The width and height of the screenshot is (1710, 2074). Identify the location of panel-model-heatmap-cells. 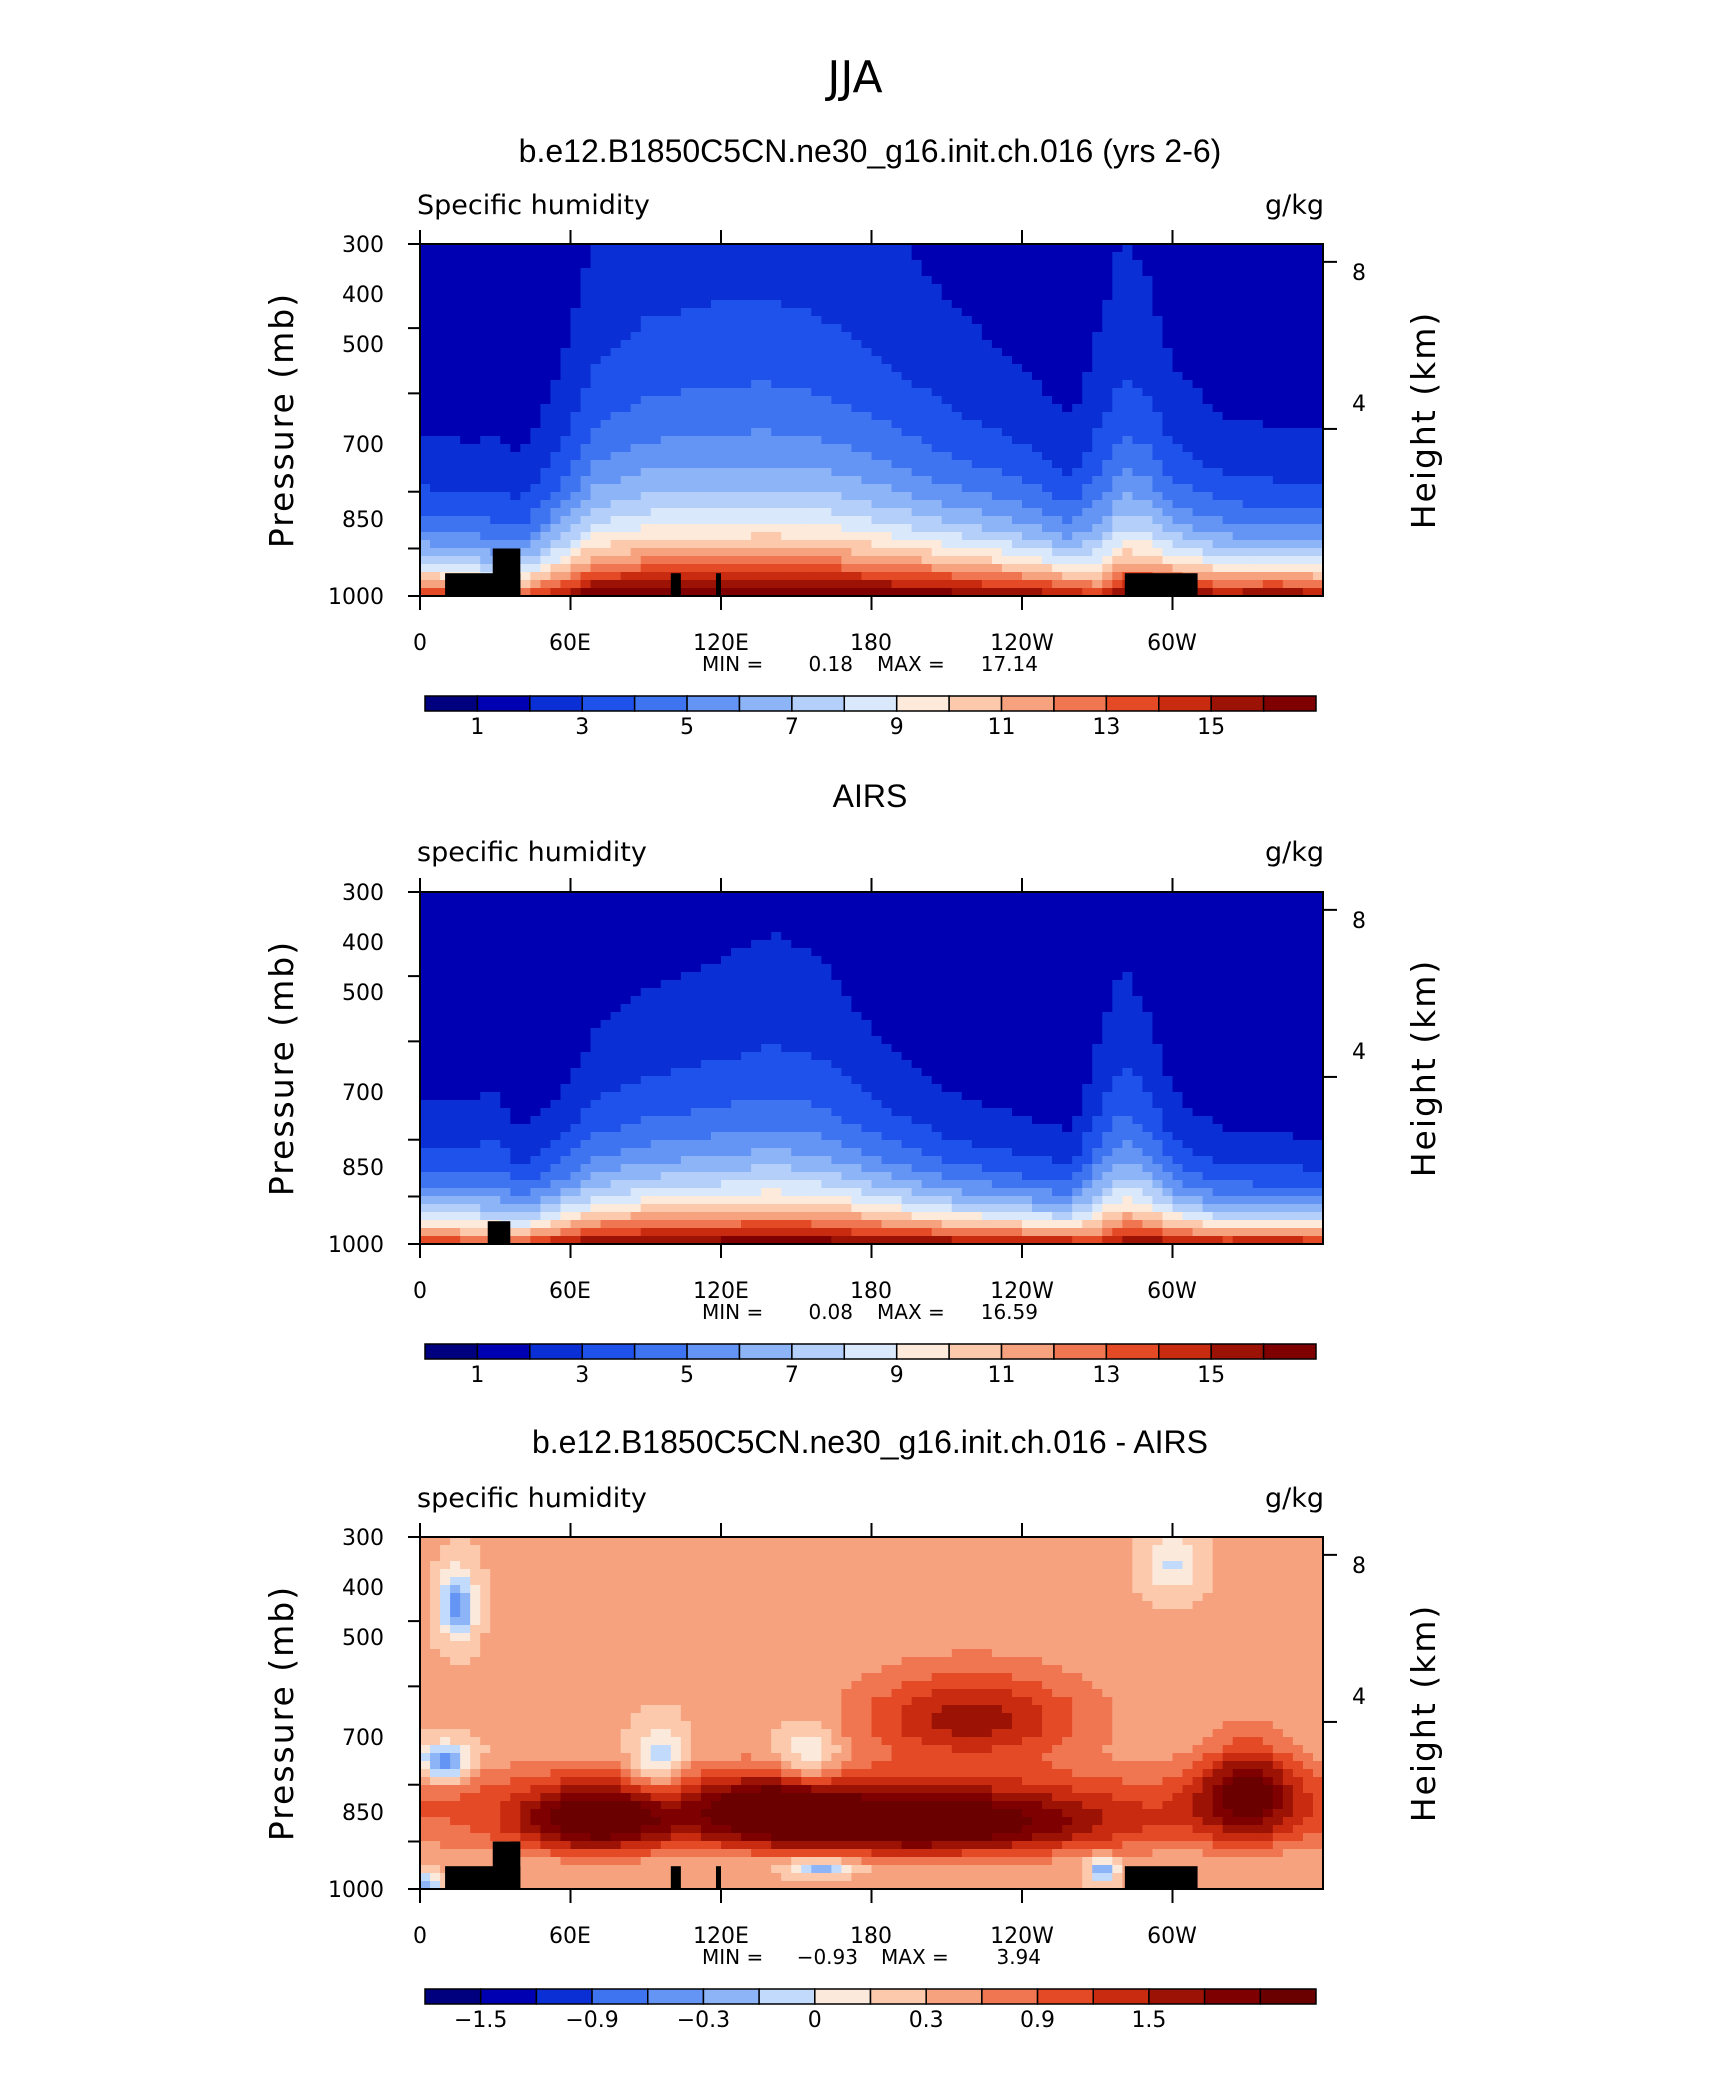
(872, 420).